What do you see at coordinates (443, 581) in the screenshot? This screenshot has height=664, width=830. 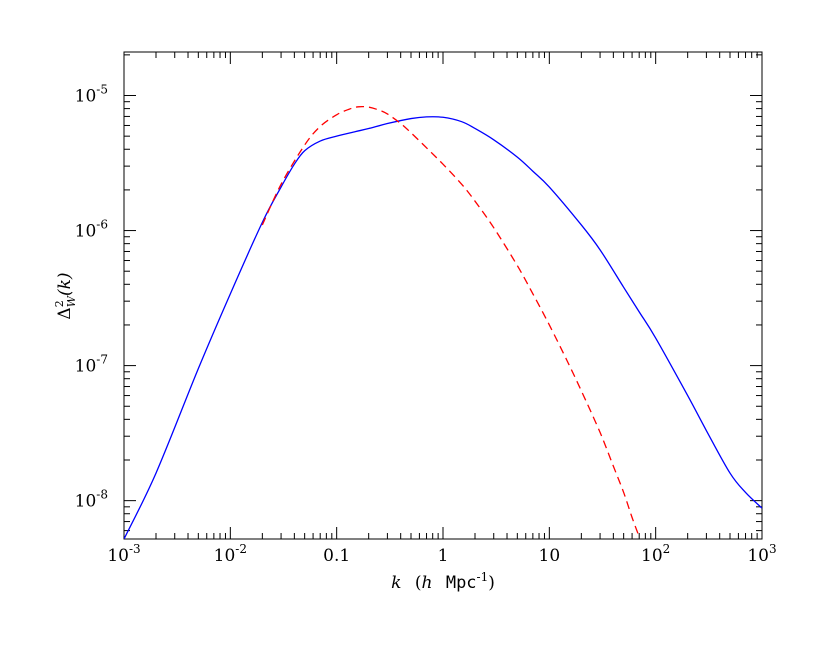 I see `x-axis-label: k (h Mpc-1)` at bounding box center [443, 581].